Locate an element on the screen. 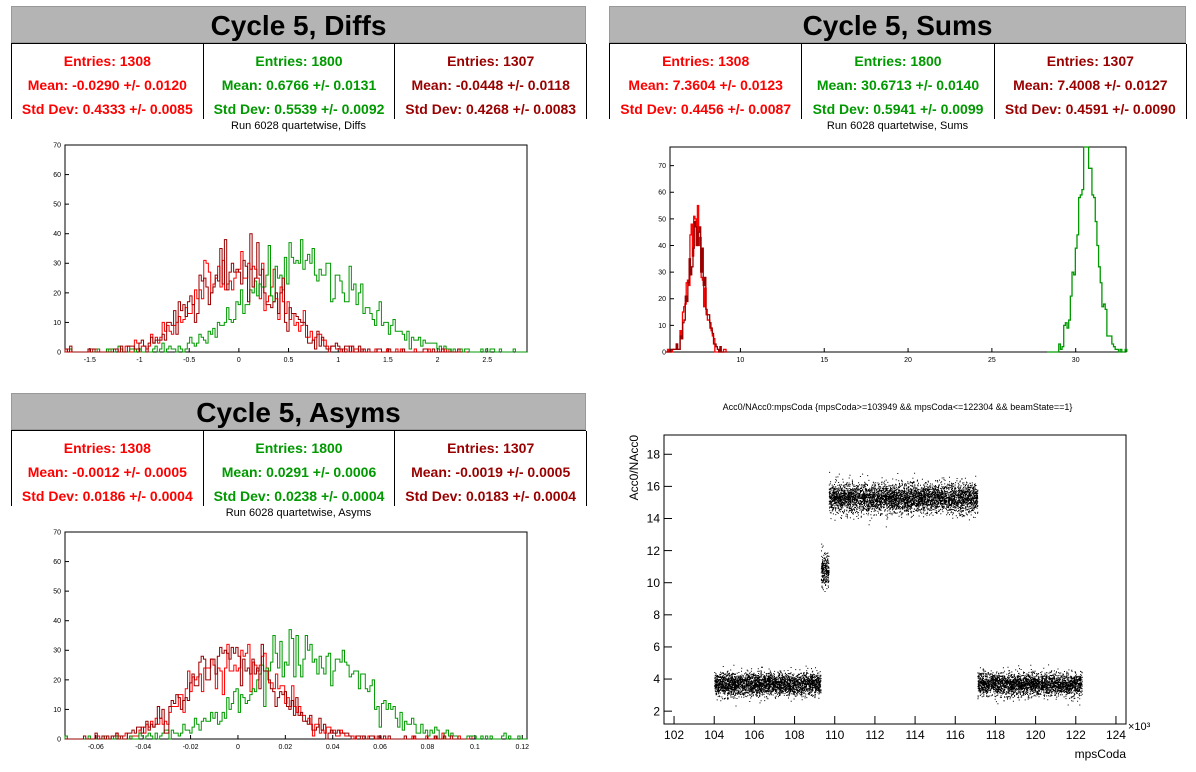 Image resolution: width=1196 pixels, height=772 pixels. sums-std-3: Std Dev: 0.4591 +/- 0.0090 is located at coordinates (1090, 109).